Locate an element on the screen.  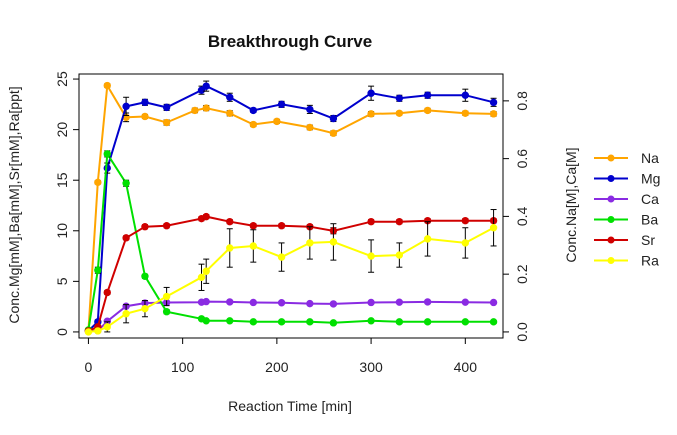
legend: Na Mg Ca Ba Sr Ra is located at coordinates (627, 209).